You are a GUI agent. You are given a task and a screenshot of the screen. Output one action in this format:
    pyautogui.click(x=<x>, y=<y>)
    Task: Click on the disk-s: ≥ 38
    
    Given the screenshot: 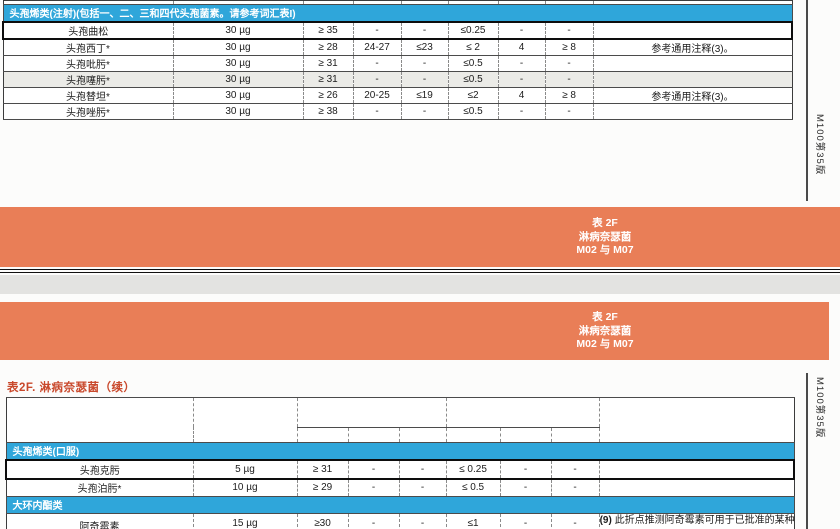 What is the action you would take?
    pyautogui.click(x=328, y=111)
    